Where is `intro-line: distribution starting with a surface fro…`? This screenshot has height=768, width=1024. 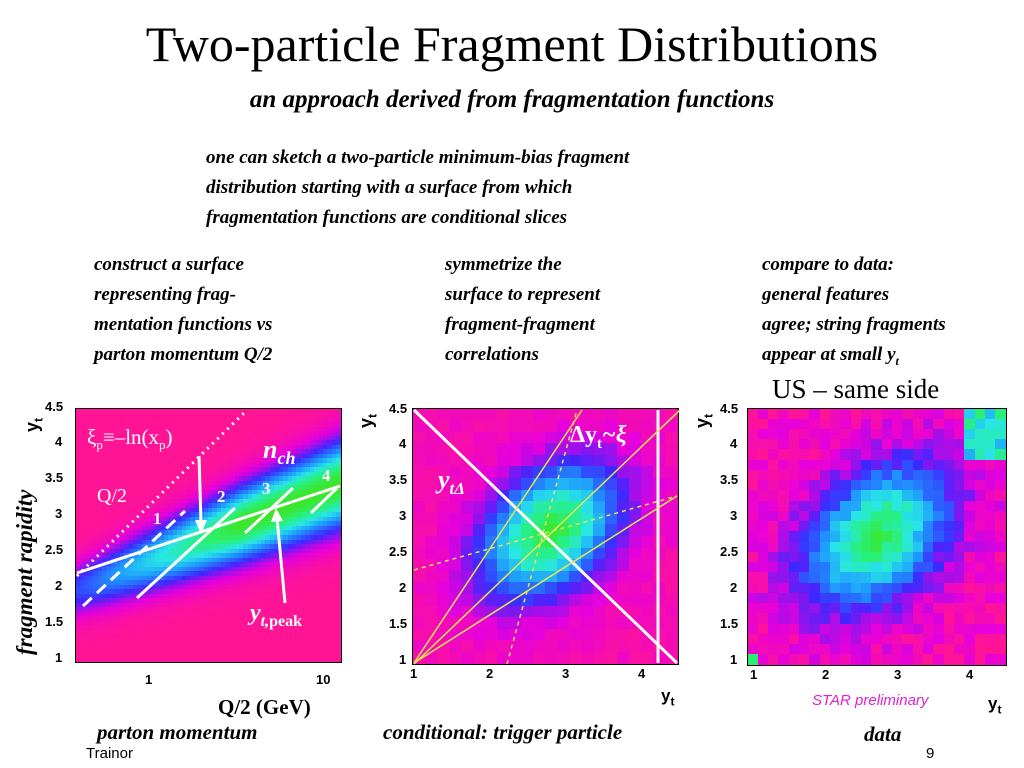
intro-line: distribution starting with a surface fro… is located at coordinates (389, 187).